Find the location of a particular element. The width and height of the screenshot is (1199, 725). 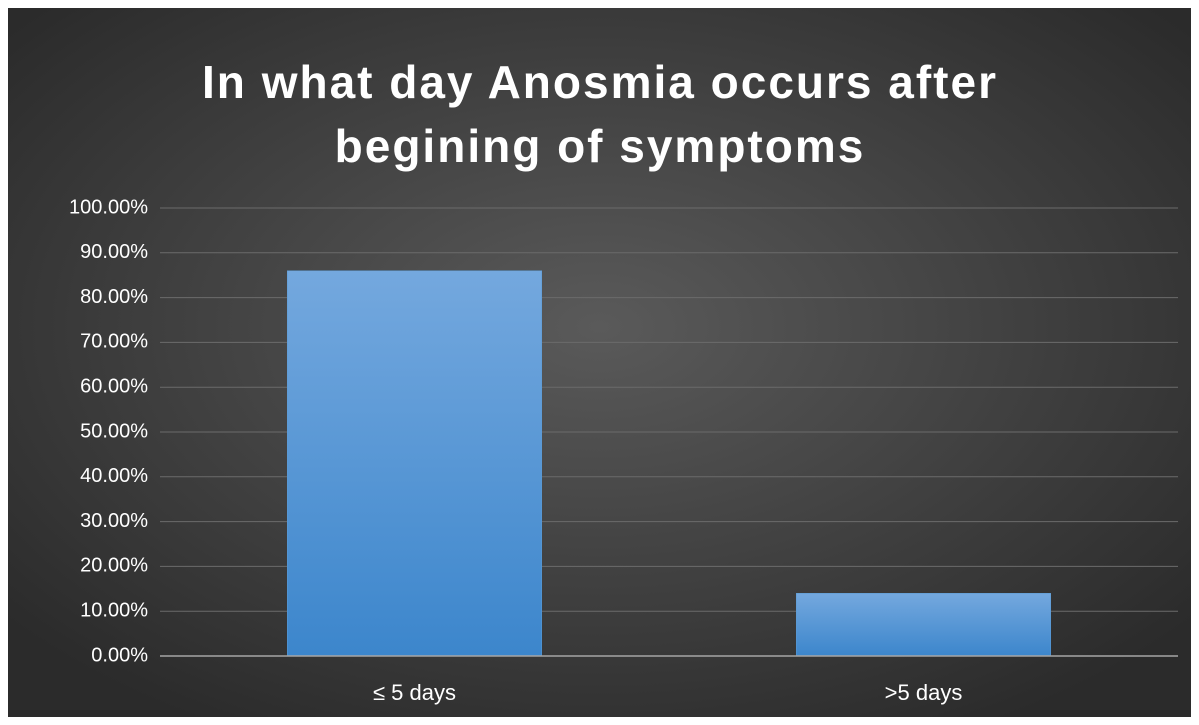

y-tick-label: 100.00% is located at coordinates (108, 207).